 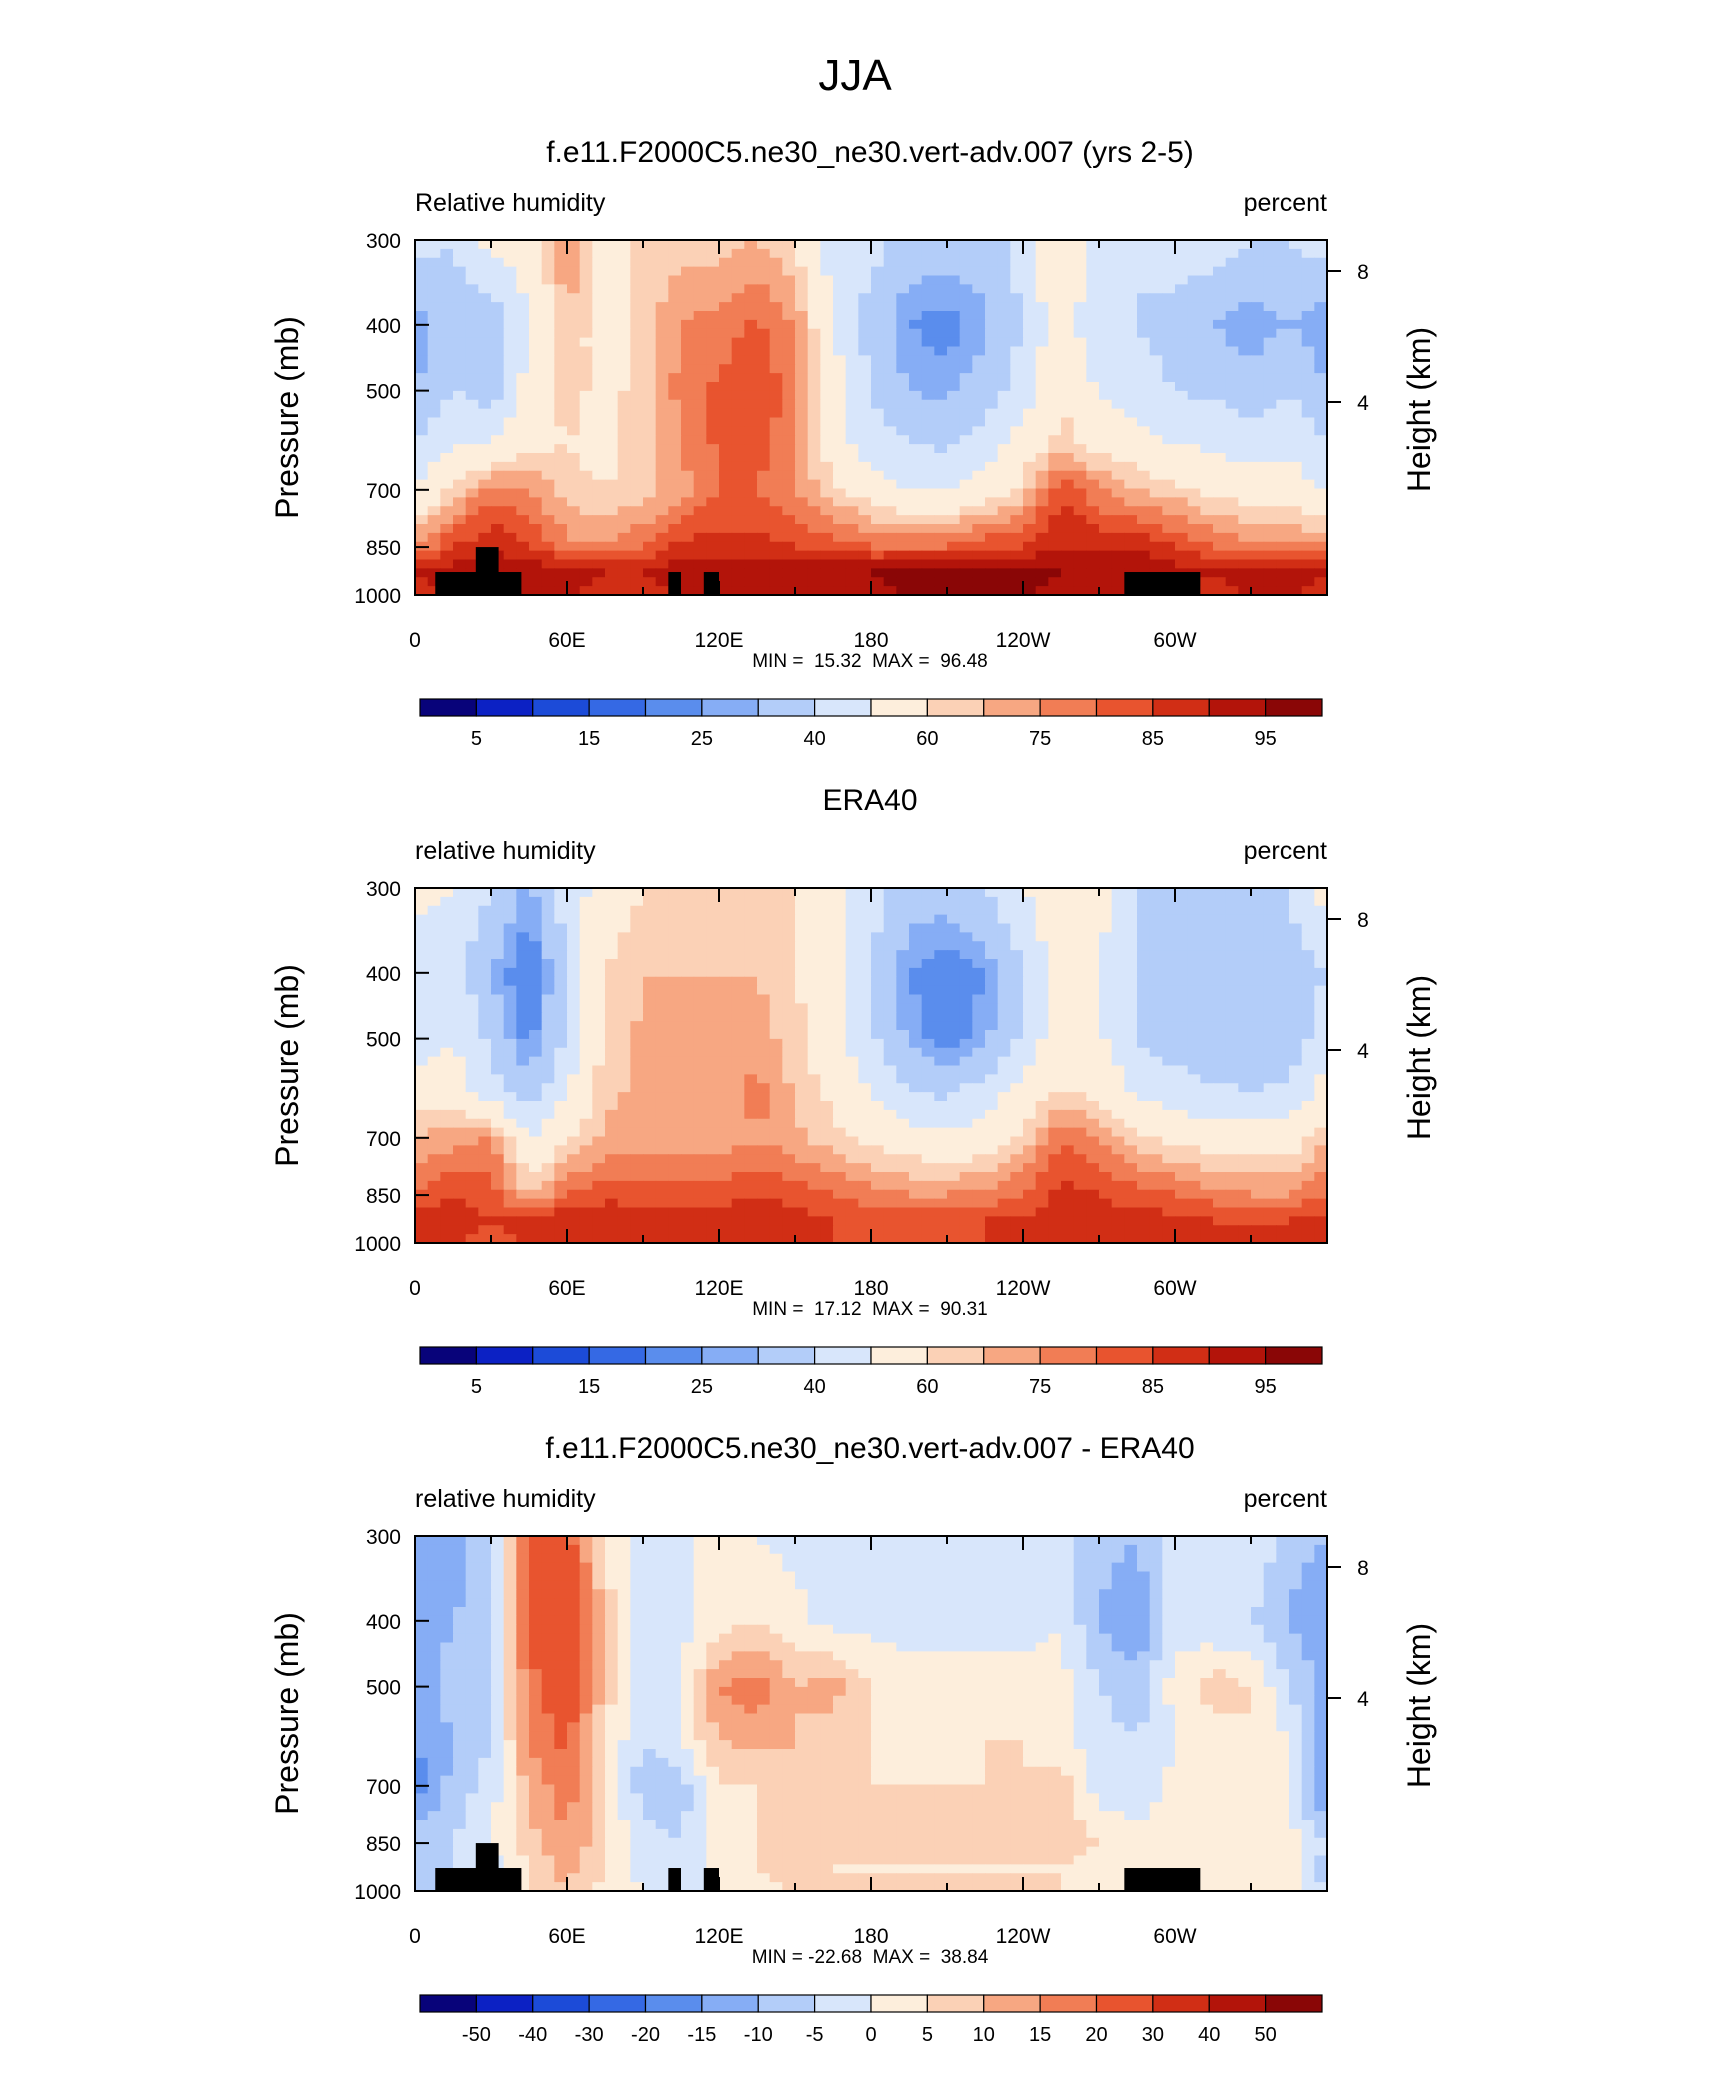 What do you see at coordinates (711, 583) in the screenshot?
I see `topography-block` at bounding box center [711, 583].